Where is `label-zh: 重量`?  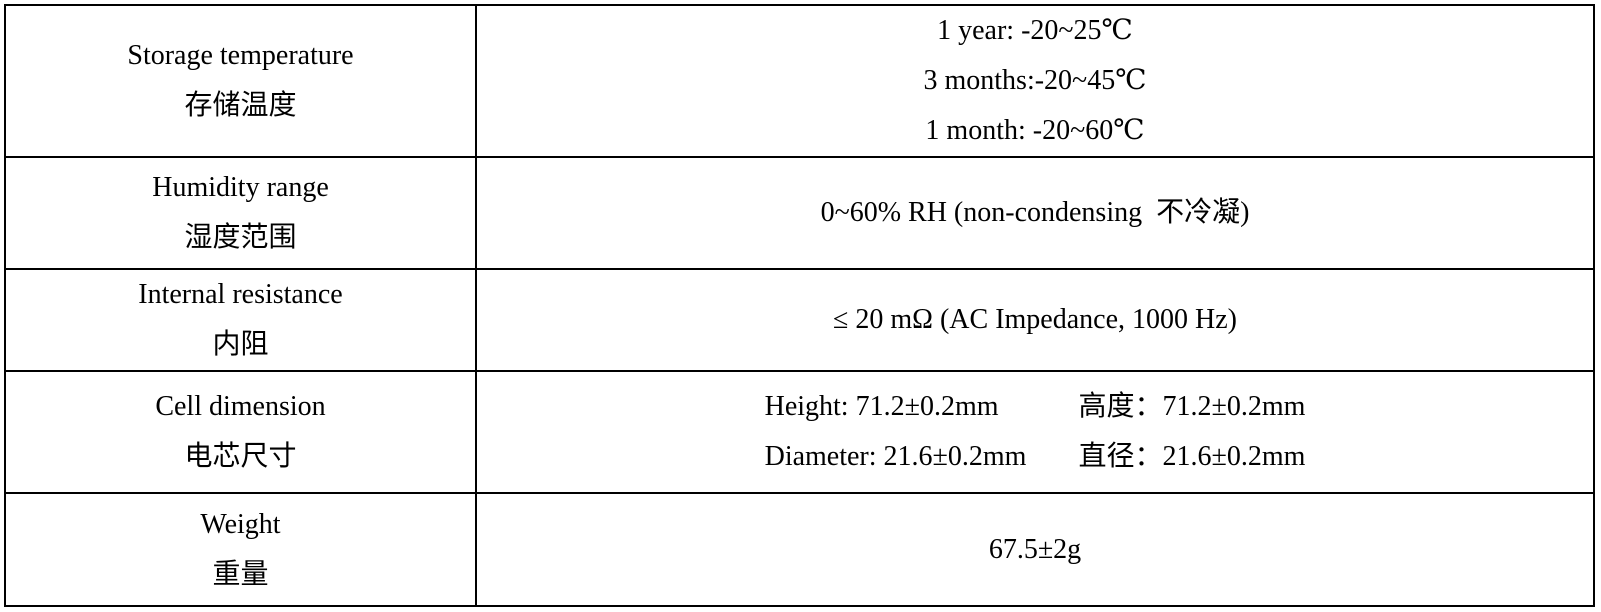
label-zh: 重量 is located at coordinates (240, 574).